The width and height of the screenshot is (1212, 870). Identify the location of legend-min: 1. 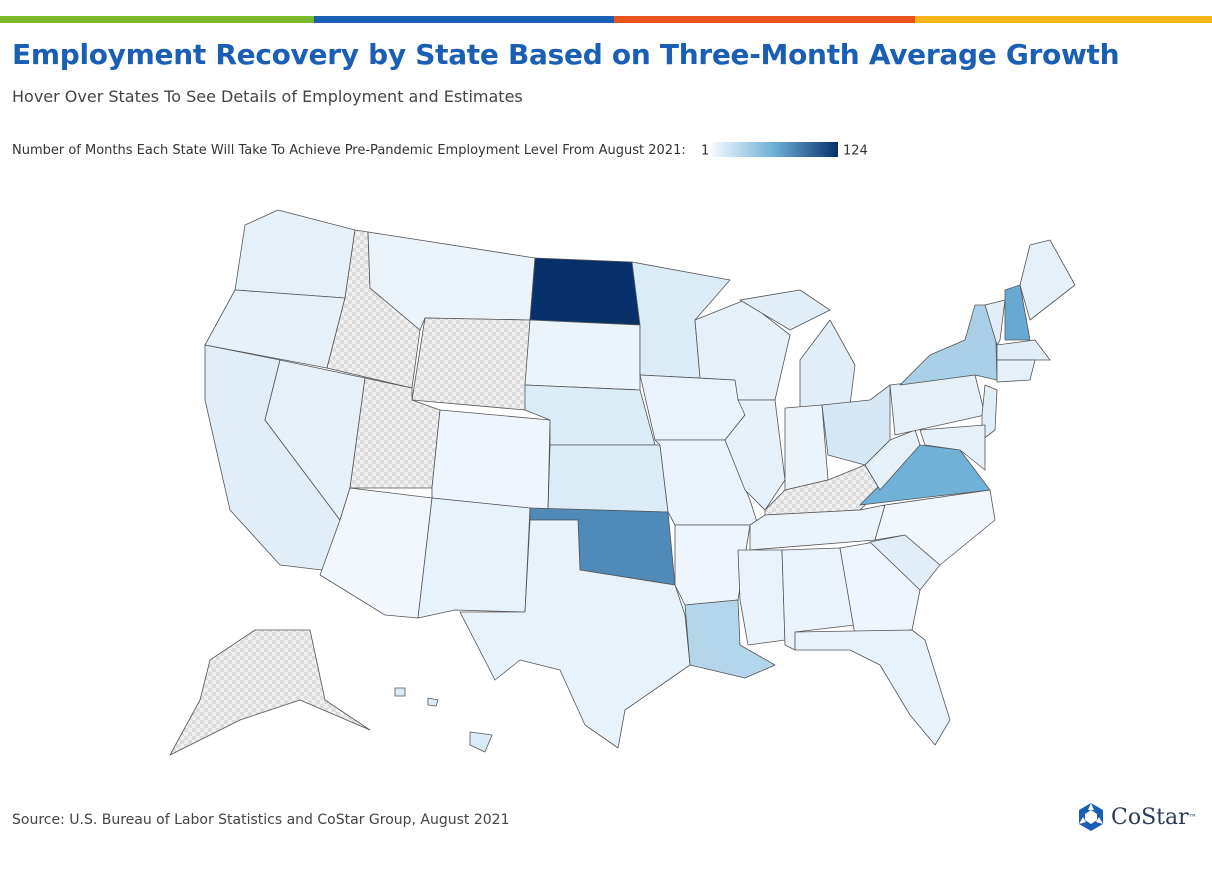
(705, 151).